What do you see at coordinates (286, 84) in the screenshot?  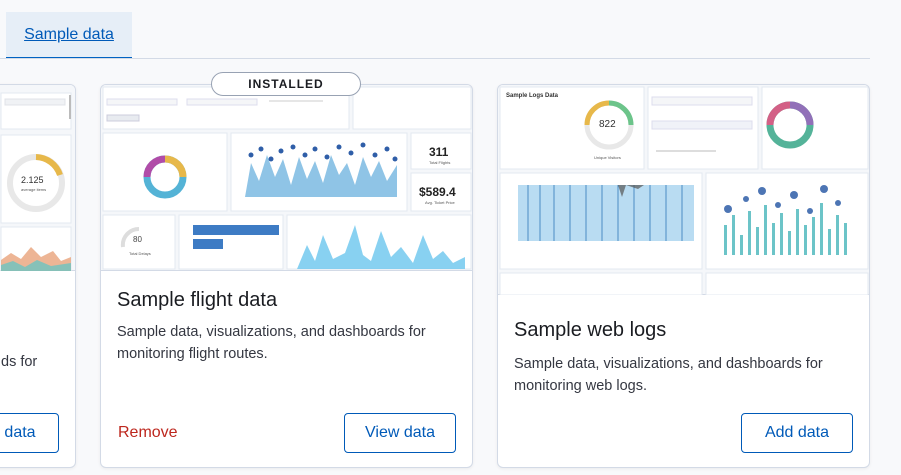 I see `installed-badge: INSTALLED` at bounding box center [286, 84].